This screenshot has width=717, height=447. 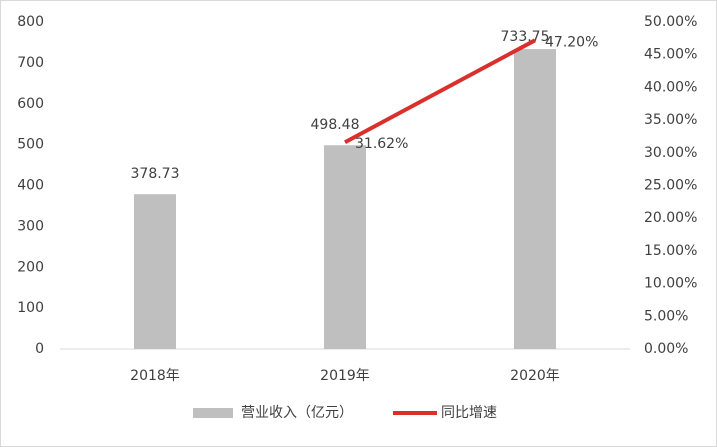 What do you see at coordinates (39, 349) in the screenshot?
I see `y-tick-label: 0` at bounding box center [39, 349].